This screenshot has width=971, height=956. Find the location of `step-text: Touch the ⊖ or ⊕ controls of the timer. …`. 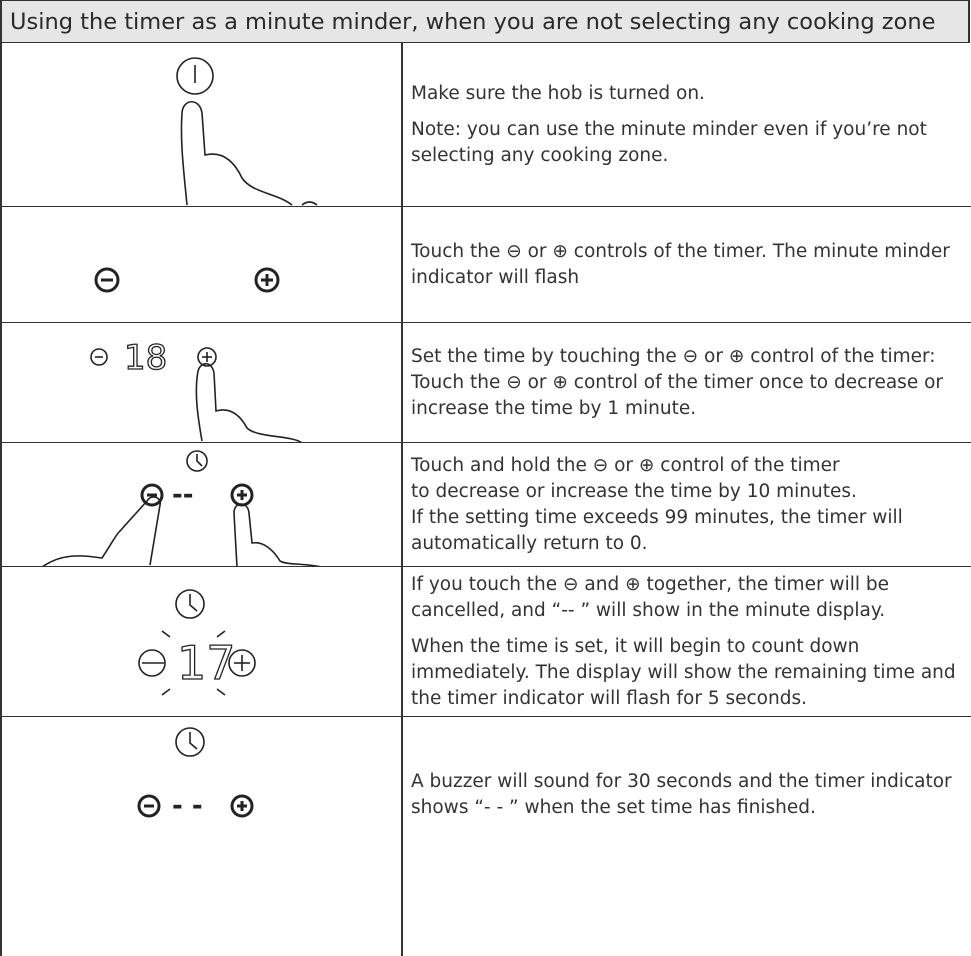

step-text: Touch the ⊖ or ⊕ controls of the timer. … is located at coordinates (689, 264).